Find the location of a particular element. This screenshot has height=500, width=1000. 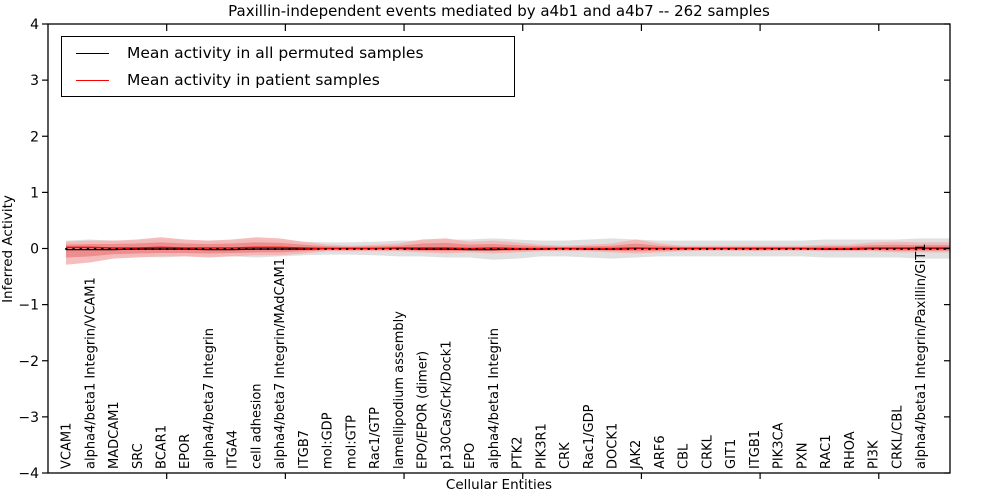

x-tick-label: alpha4/beta1 Integrin is located at coordinates (494, 398).